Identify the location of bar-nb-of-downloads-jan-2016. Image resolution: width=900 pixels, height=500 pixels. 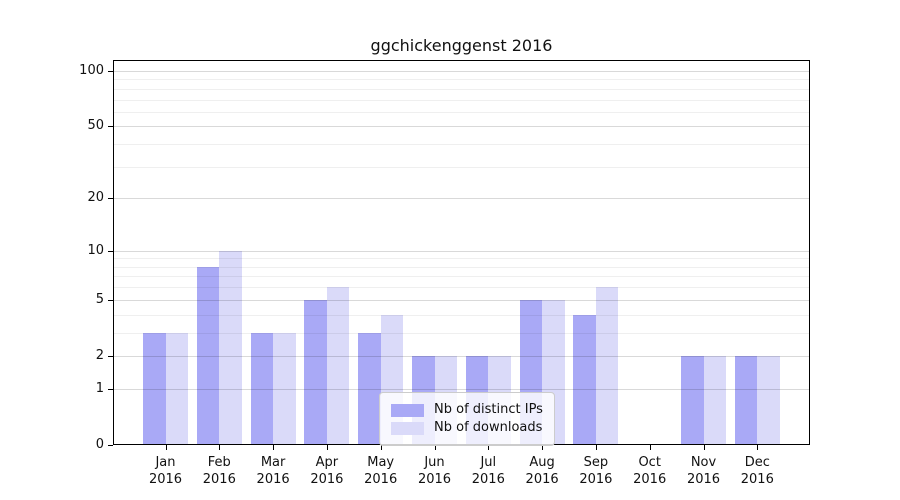
(176, 388).